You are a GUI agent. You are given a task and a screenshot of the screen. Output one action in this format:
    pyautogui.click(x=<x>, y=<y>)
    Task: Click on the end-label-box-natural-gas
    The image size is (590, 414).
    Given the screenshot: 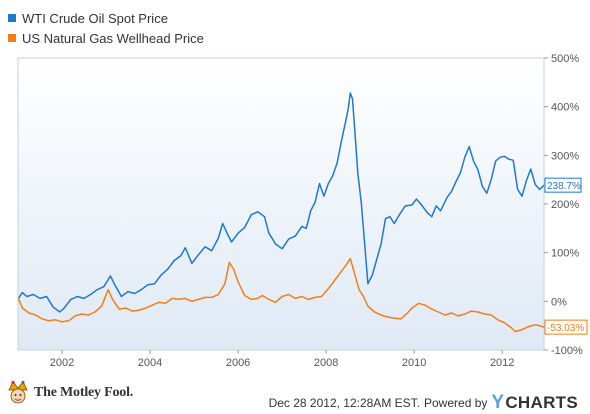 What is the action you would take?
    pyautogui.click(x=566, y=327)
    